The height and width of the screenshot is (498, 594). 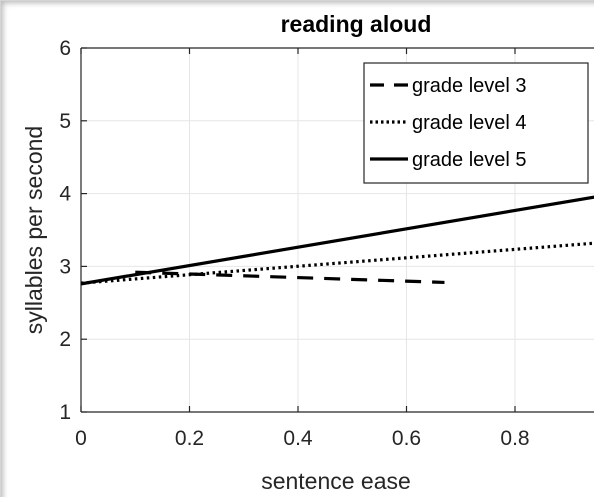 I want to click on y-tick-label: 2, so click(x=65, y=339).